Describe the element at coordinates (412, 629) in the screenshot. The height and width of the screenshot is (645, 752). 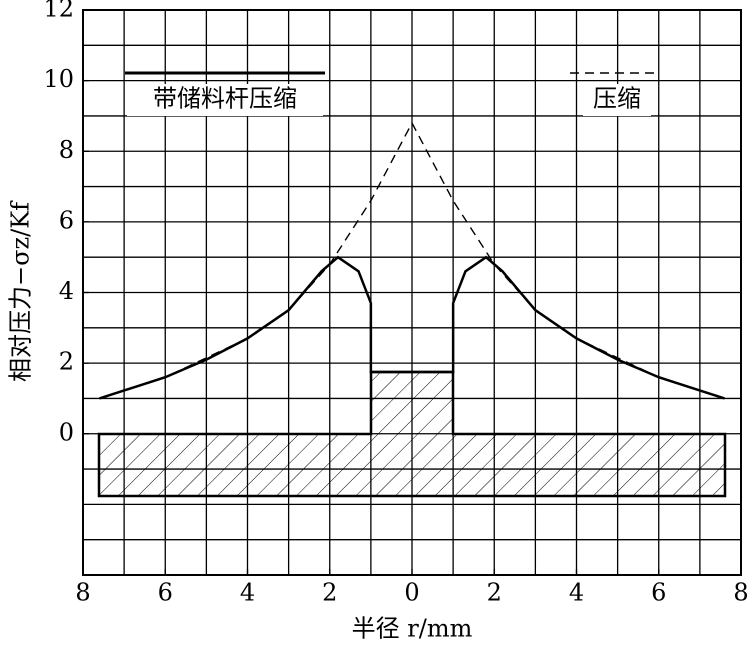
I see `x-axis-label: 半径 r/mm` at that location.